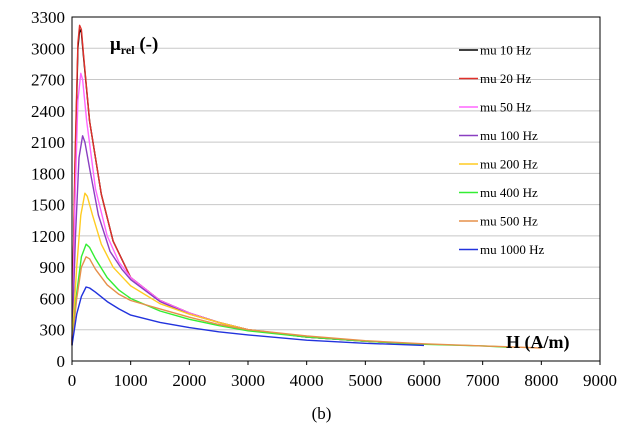 This screenshot has width=643, height=429. I want to click on y-tick-label: 1200, so click(48, 236).